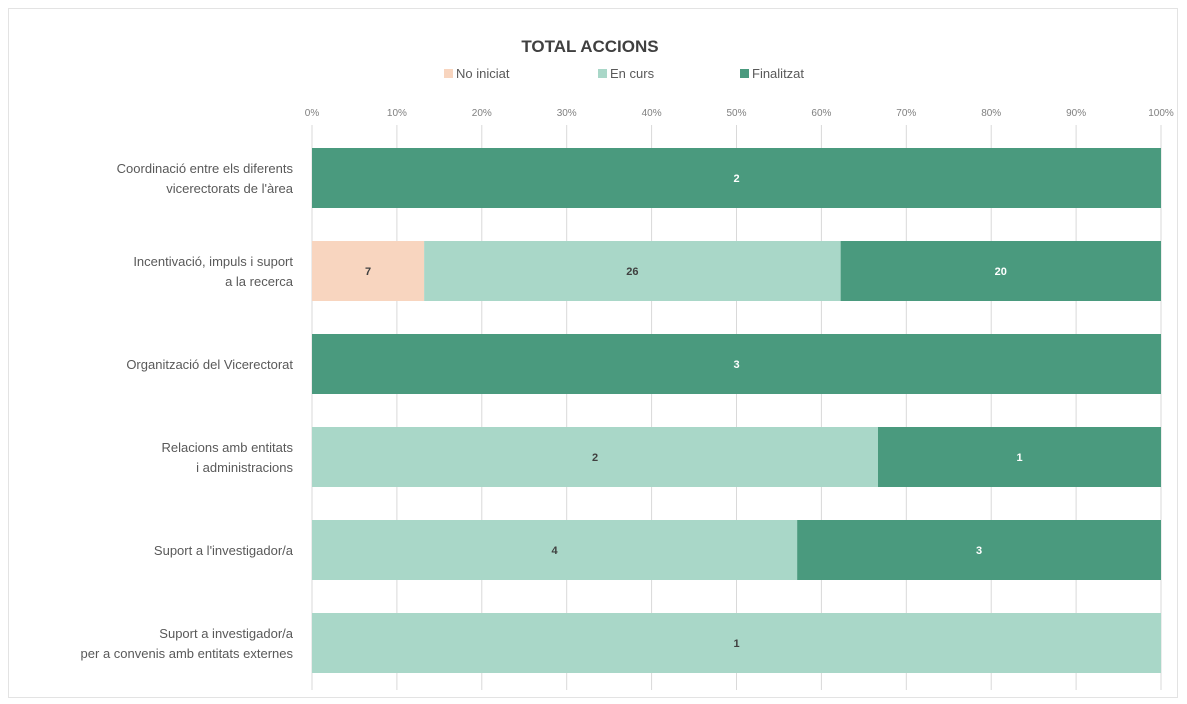  What do you see at coordinates (187, 653) in the screenshot?
I see `category-label: per a convenis amb entitats externes` at bounding box center [187, 653].